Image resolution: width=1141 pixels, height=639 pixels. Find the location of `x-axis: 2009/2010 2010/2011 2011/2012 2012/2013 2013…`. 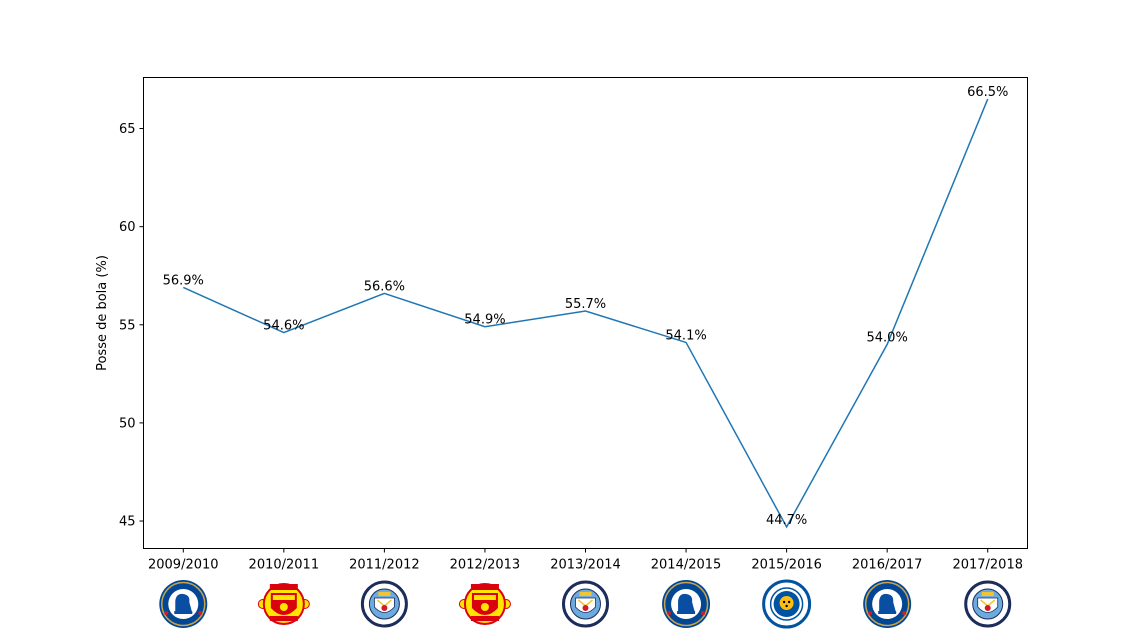

x-axis: 2009/2010 2010/2011 2011/2012 2012/2013 2013… is located at coordinates (585, 560).